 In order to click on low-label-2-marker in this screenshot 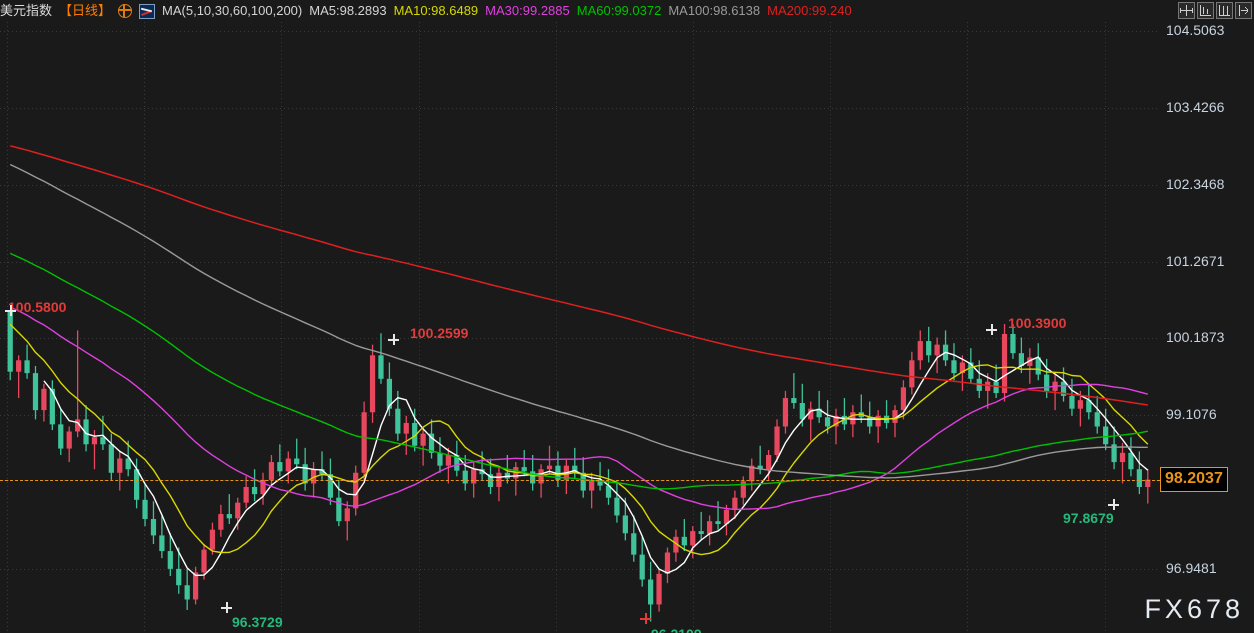, I will do `click(645, 618)`.